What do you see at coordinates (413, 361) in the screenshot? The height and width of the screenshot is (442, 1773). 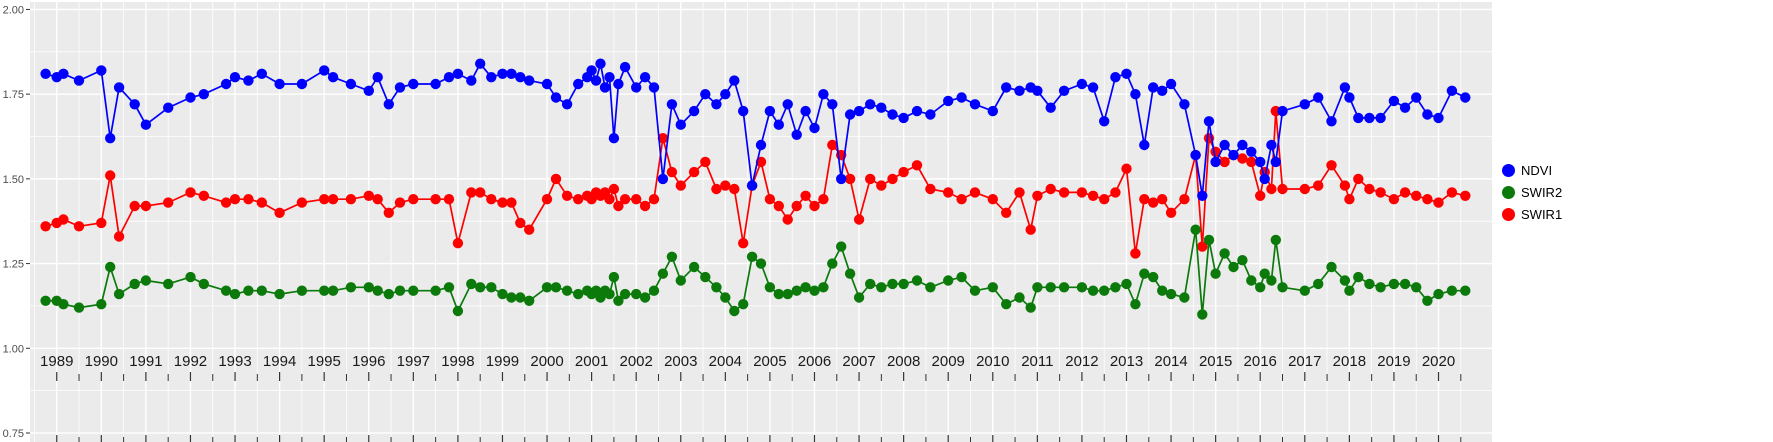 I see `x-tick-label: 1997` at bounding box center [413, 361].